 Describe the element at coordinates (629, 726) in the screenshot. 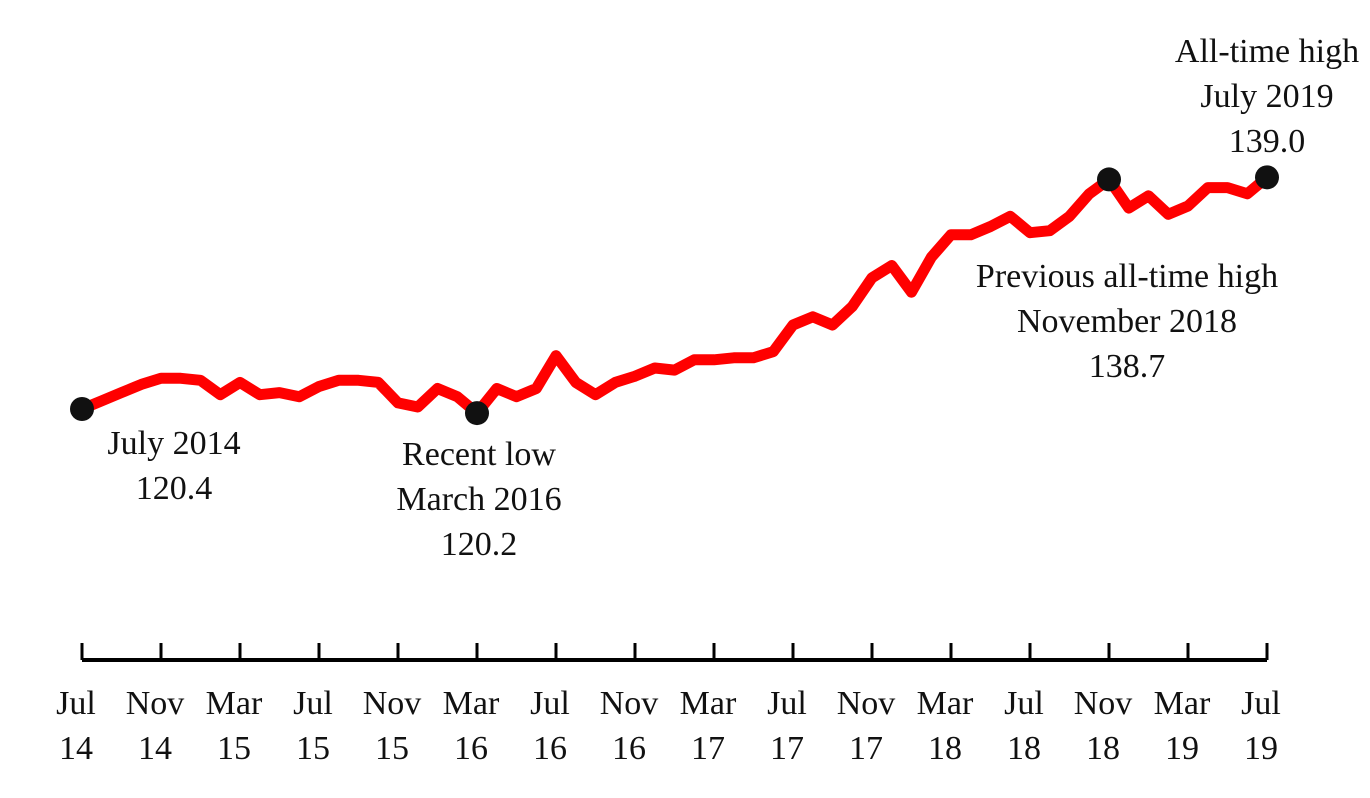

I see `x-tick-label: Nov 16` at that location.